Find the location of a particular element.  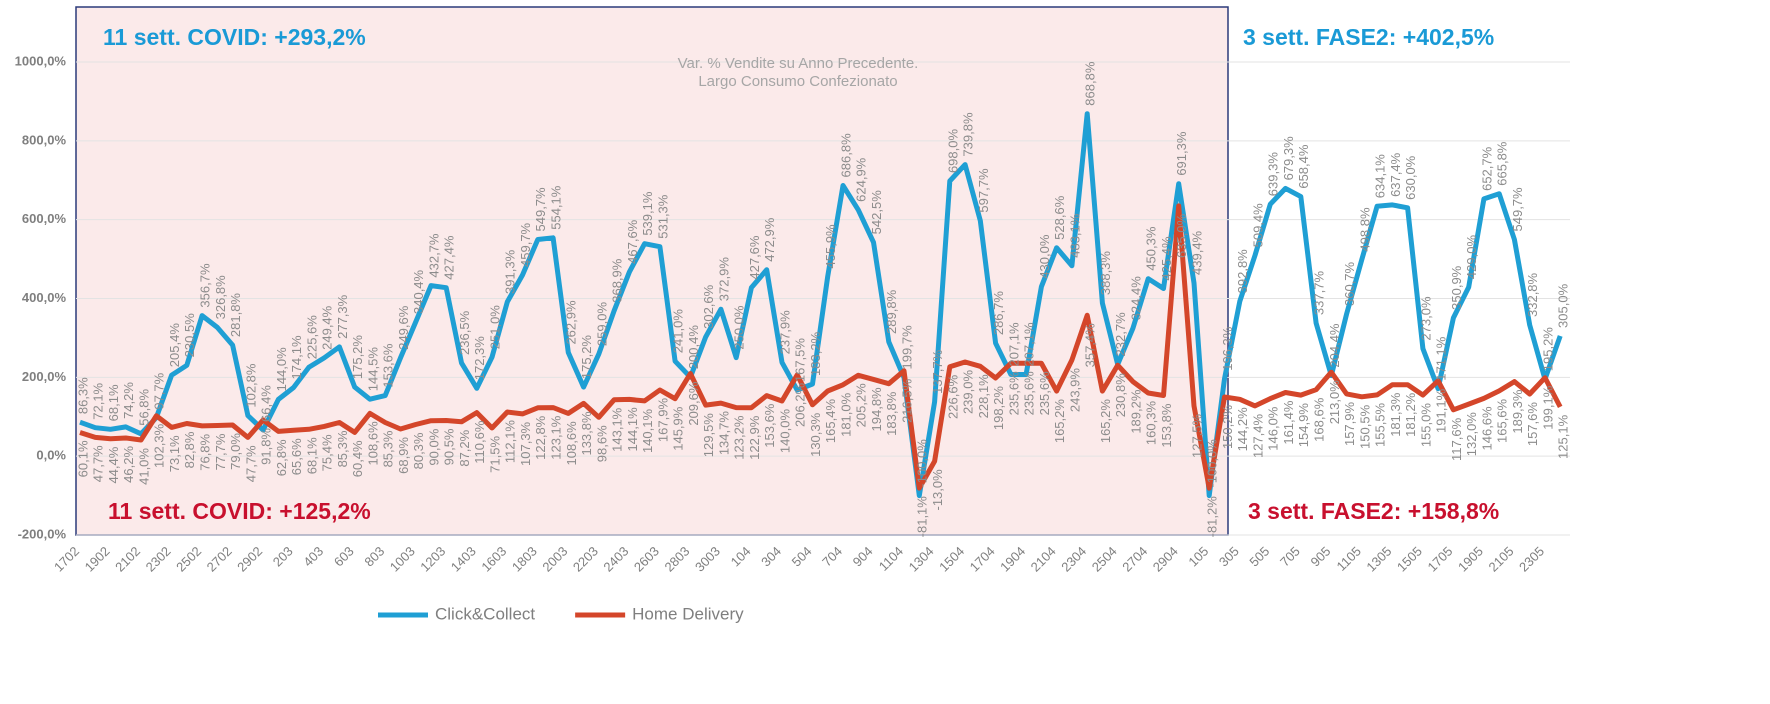

data-label: 691,3% is located at coordinates (1181, 153).